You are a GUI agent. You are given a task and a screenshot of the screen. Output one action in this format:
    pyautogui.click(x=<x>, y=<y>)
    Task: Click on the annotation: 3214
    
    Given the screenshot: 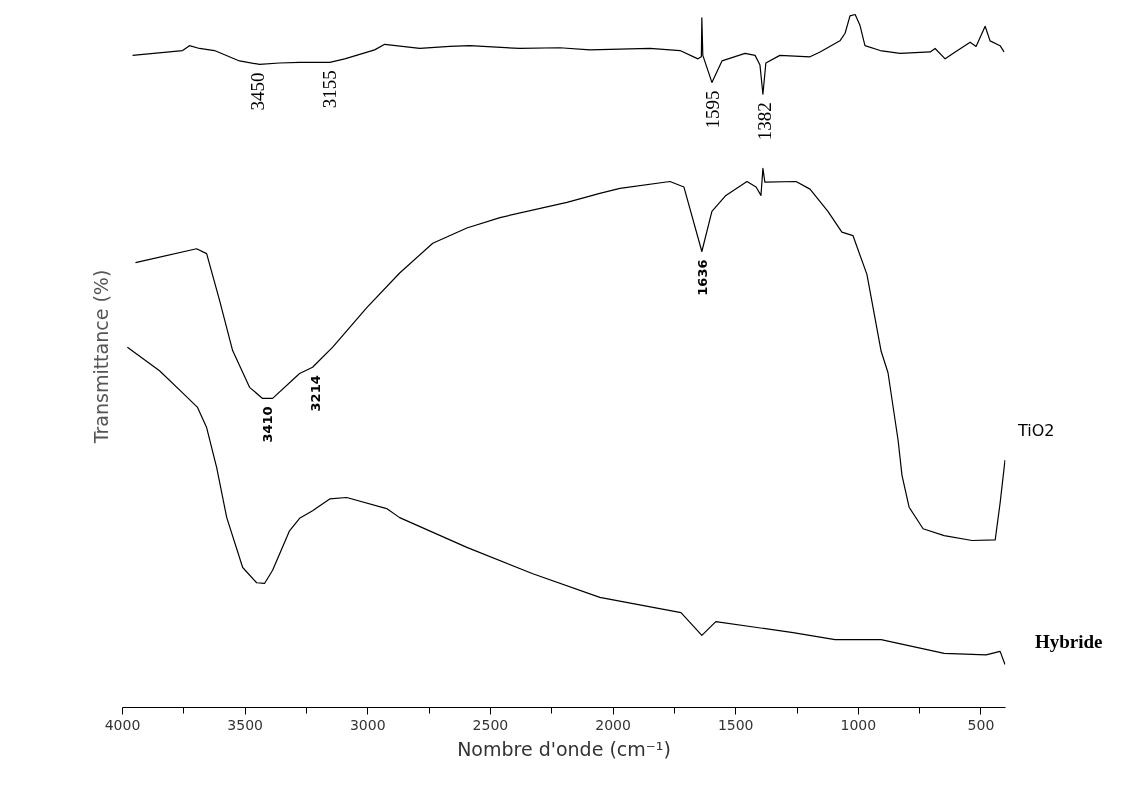 What is the action you would take?
    pyautogui.click(x=315, y=393)
    